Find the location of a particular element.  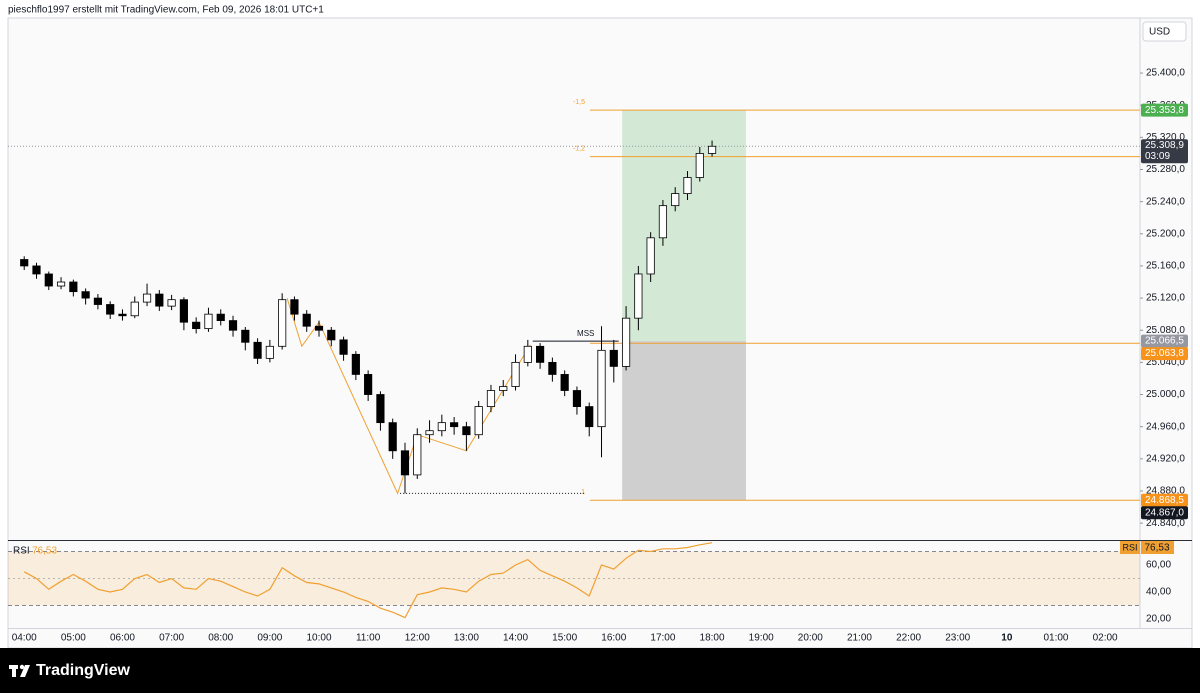

price-tag-label: 25.353,8 is located at coordinates (1164, 110).